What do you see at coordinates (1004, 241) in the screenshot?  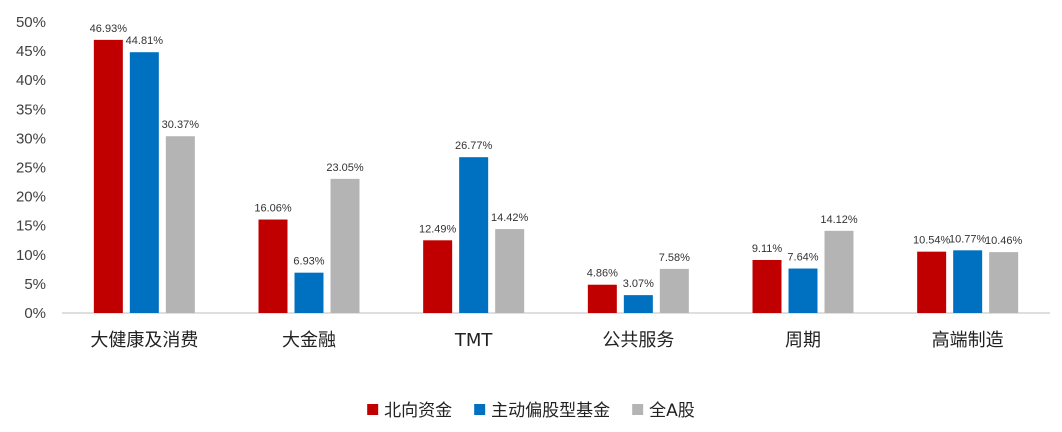 I see `data-label: 10.46%` at bounding box center [1004, 241].